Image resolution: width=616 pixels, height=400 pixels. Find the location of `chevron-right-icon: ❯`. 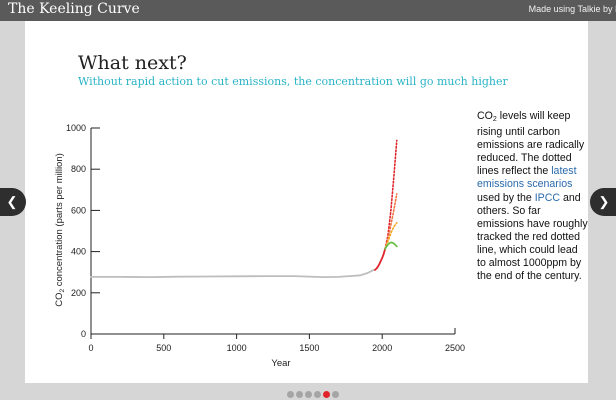

chevron-right-icon: ❯ is located at coordinates (604, 201).